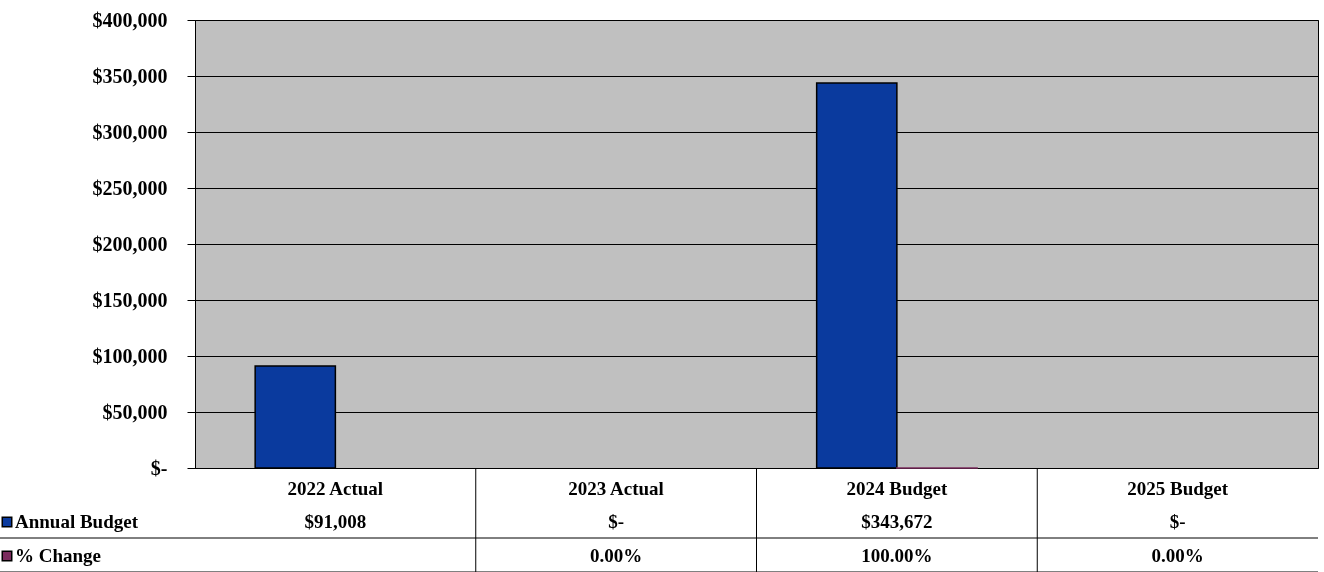 This screenshot has width=1324, height=572. What do you see at coordinates (897, 488) in the screenshot?
I see `x-tick-label: 2024 Budget` at bounding box center [897, 488].